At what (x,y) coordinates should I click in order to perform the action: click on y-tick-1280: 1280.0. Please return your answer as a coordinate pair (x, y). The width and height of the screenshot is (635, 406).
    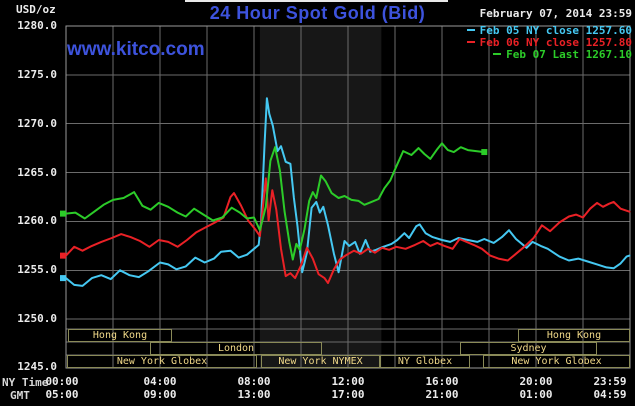
    Looking at the image, I should click on (37, 25).